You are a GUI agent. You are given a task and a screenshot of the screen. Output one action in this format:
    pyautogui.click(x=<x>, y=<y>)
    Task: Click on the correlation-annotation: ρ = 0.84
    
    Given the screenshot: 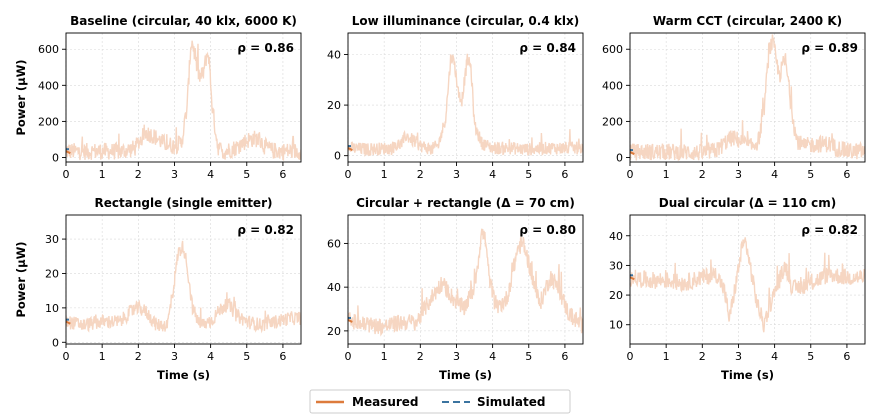 What is the action you would take?
    pyautogui.click(x=547, y=48)
    